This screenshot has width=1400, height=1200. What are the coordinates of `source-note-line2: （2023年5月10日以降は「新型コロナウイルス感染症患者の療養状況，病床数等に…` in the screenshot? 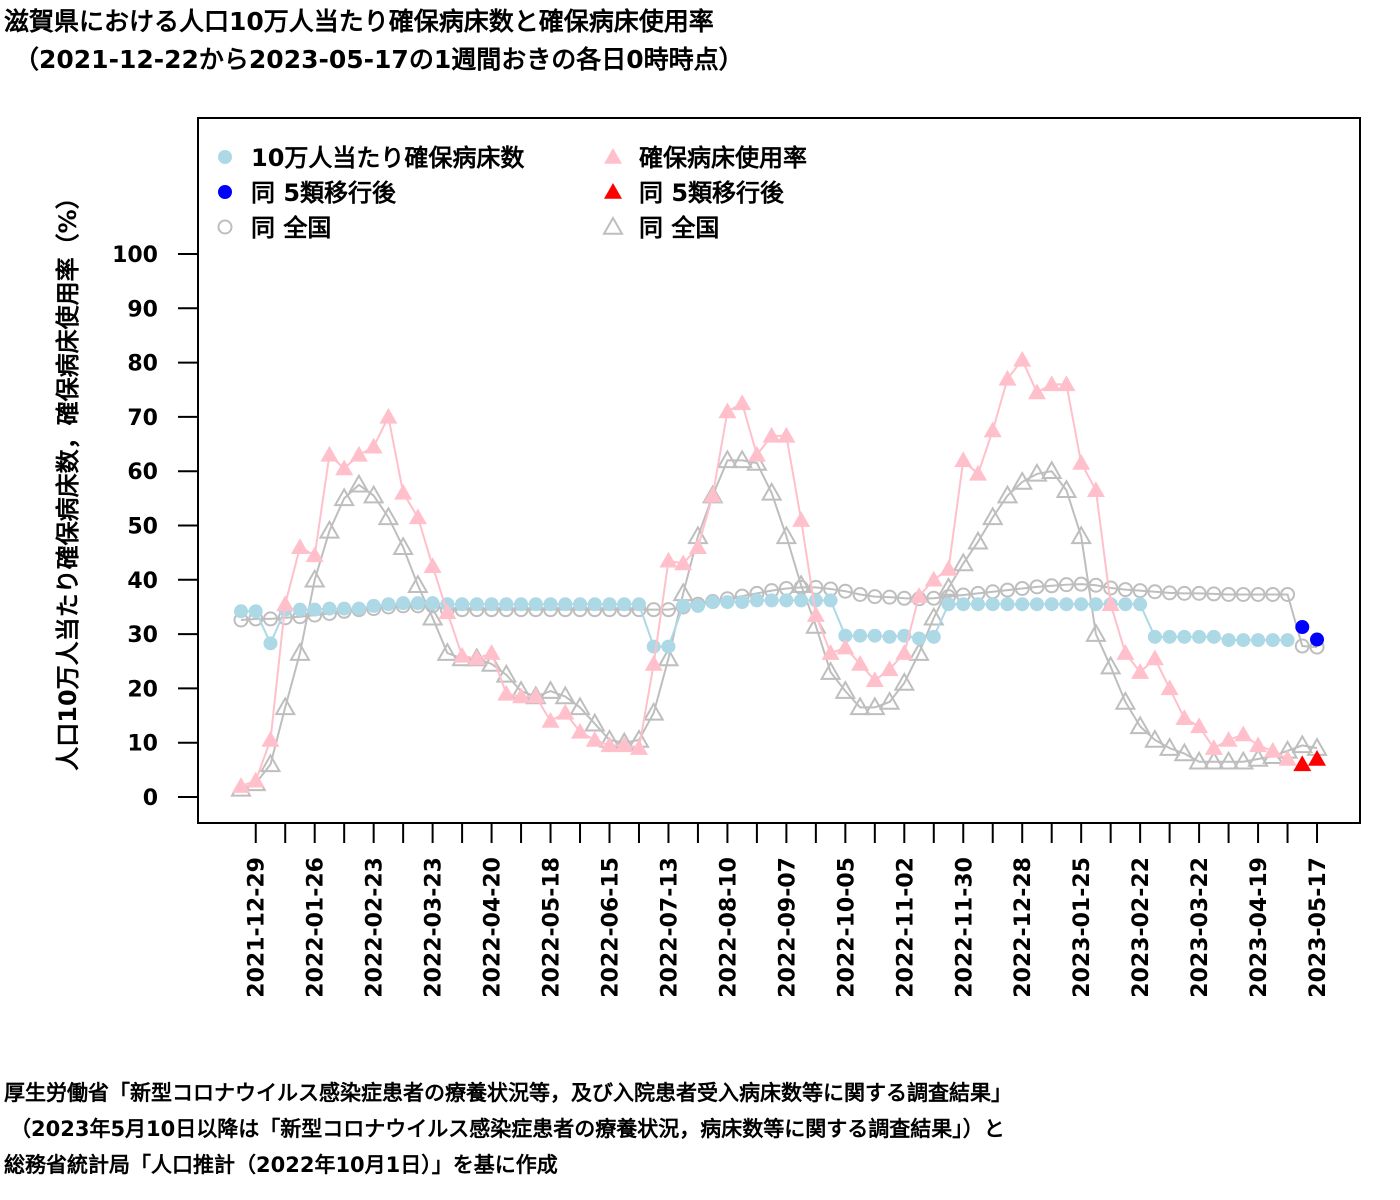 It's located at (507, 1129).